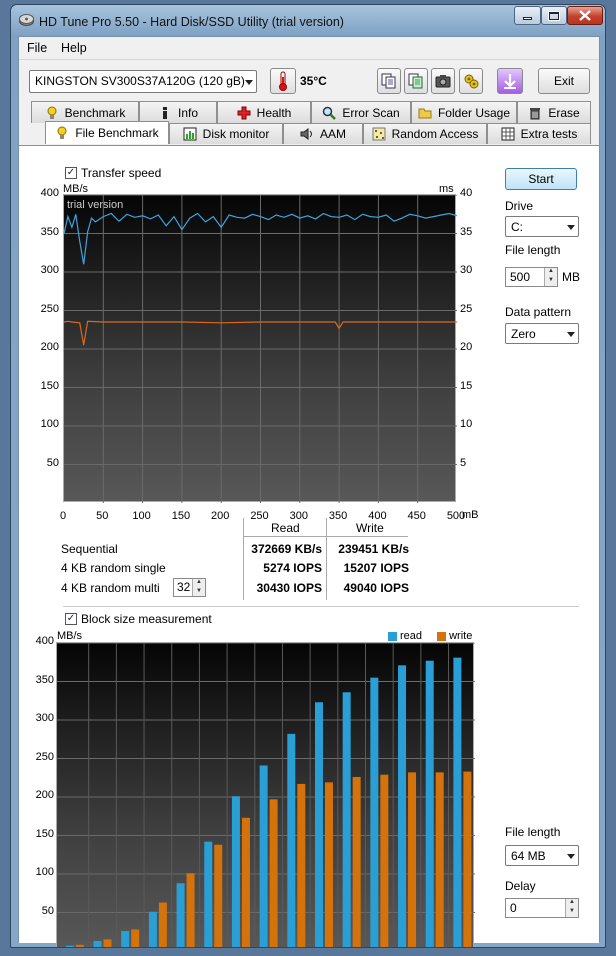 This screenshot has width=616, height=956. What do you see at coordinates (527, 15) in the screenshot?
I see `minimize-button` at bounding box center [527, 15].